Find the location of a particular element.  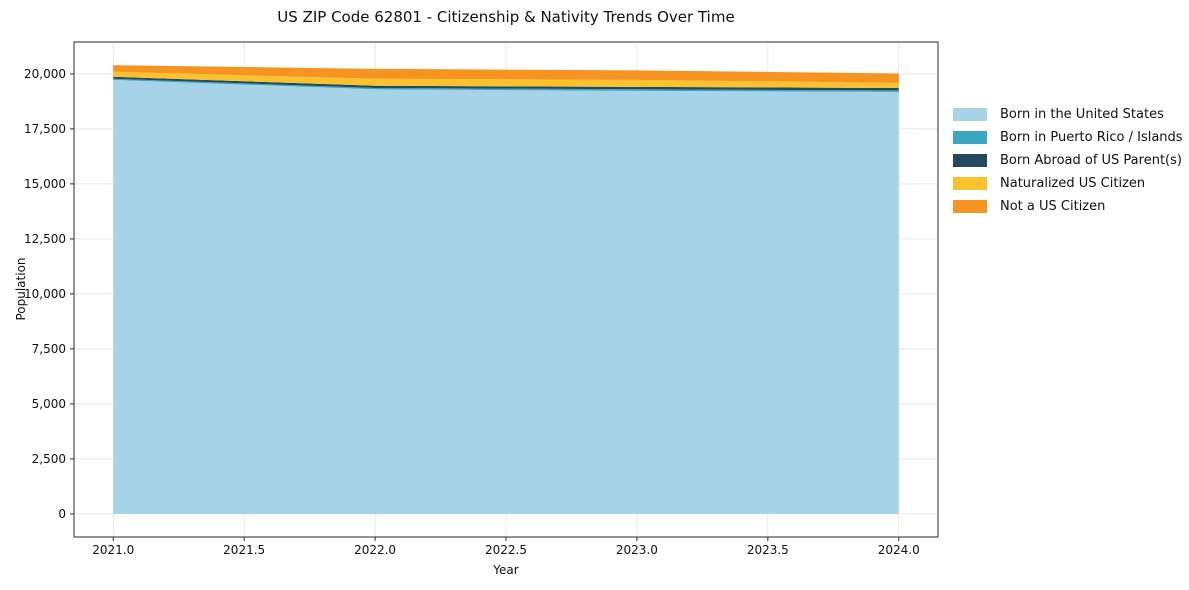

x-tick-label: 2023.0 is located at coordinates (637, 550).